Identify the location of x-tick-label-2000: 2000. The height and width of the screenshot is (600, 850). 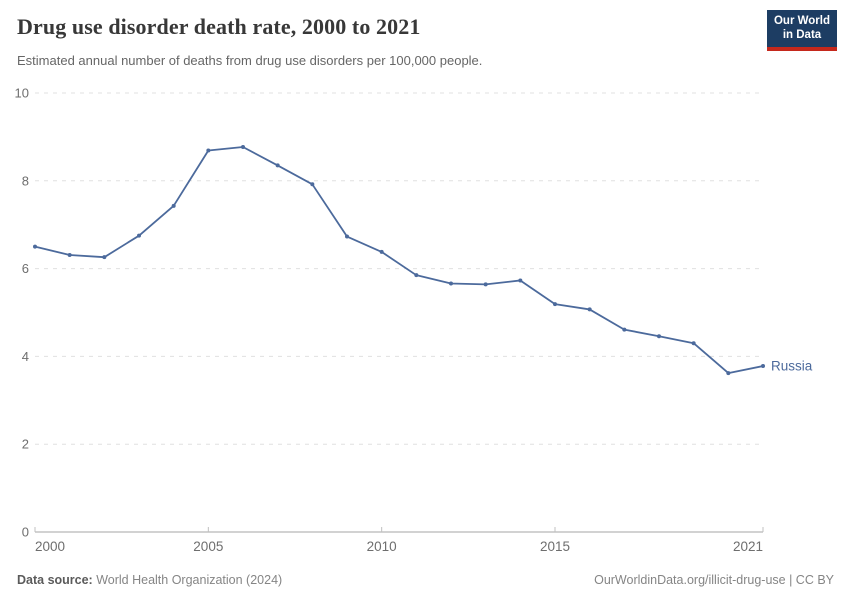
(50, 546).